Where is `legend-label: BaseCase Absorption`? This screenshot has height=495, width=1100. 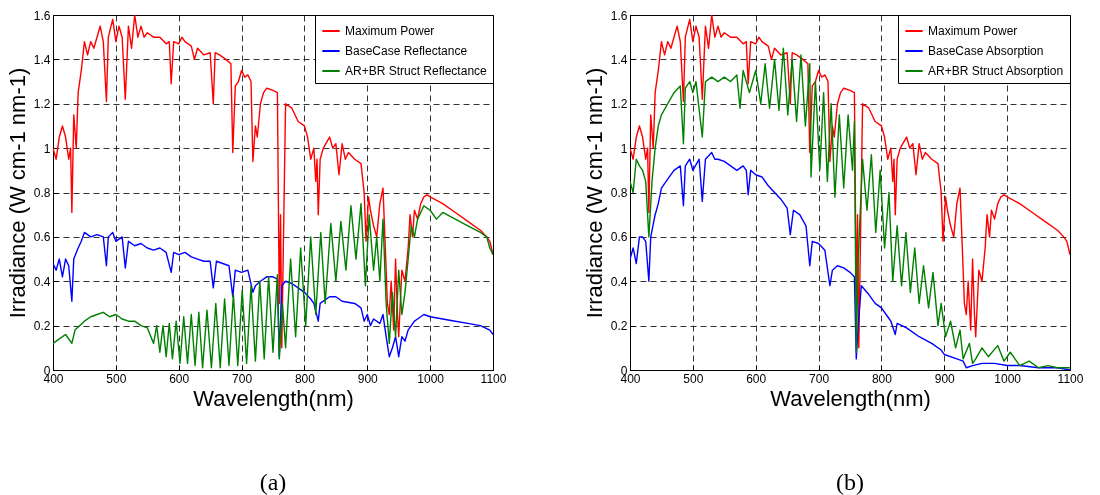
legend-label: BaseCase Absorption is located at coordinates (986, 51).